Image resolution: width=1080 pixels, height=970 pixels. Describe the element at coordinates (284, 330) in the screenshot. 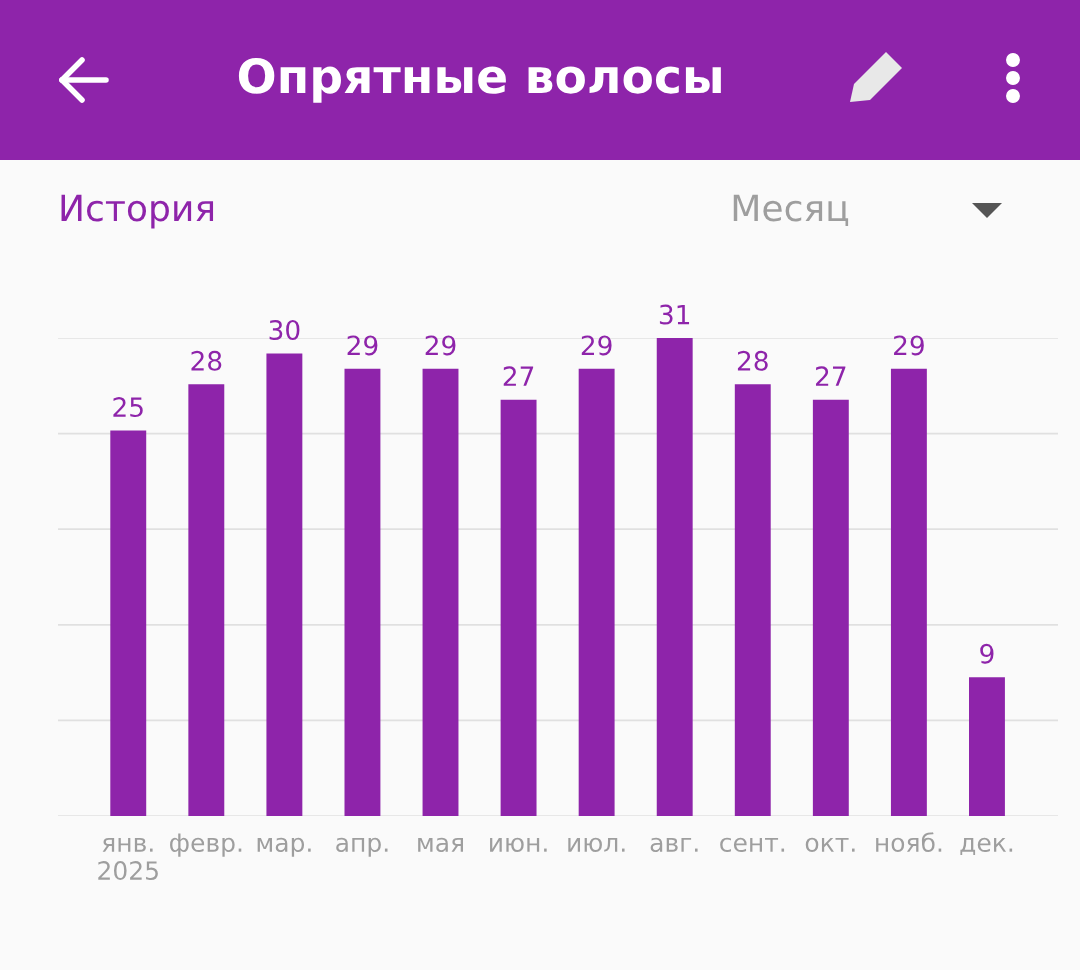

I see `data-label: 30` at that location.